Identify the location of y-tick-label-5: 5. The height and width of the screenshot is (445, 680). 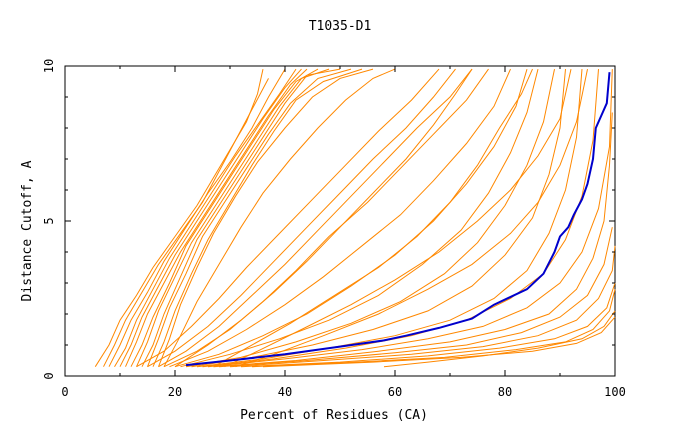
(49, 220).